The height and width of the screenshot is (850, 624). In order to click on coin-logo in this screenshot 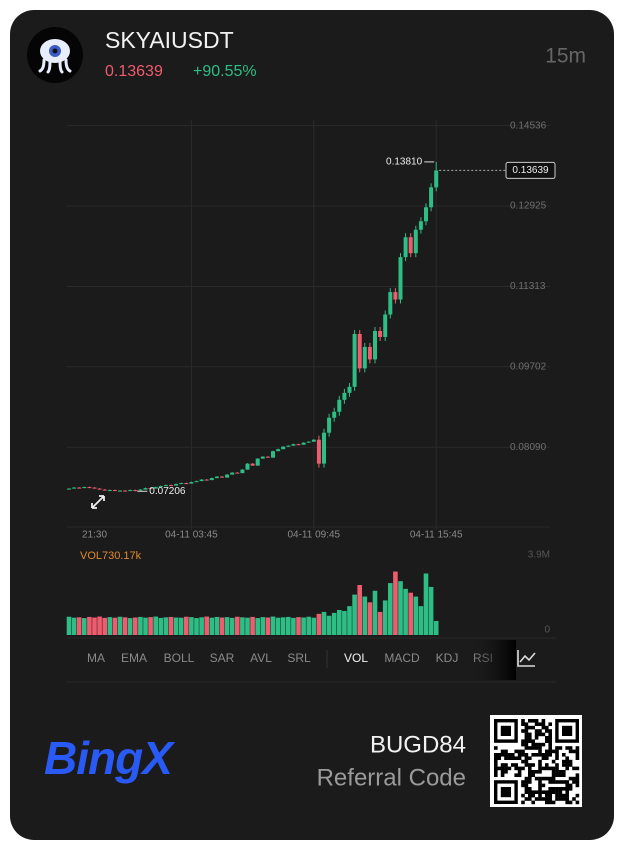, I will do `click(55, 55)`.